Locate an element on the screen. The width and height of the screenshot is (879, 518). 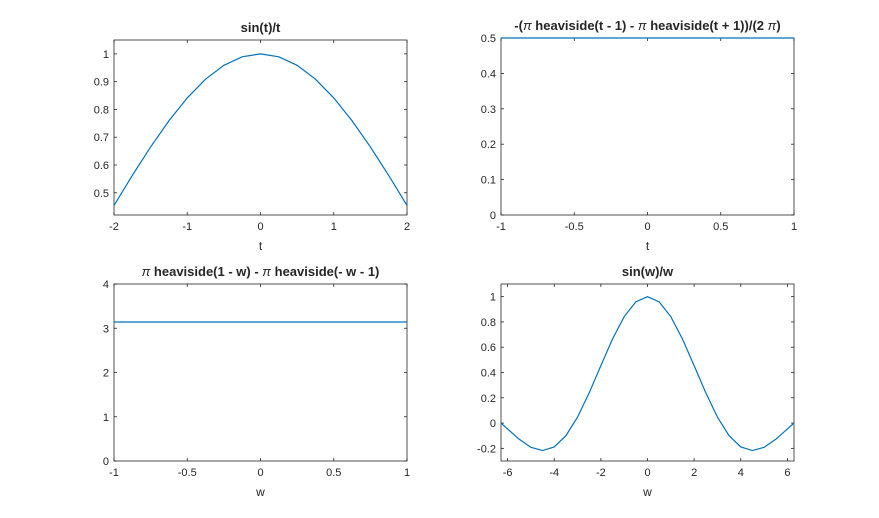
x-tick-label: -6 is located at coordinates (508, 473).